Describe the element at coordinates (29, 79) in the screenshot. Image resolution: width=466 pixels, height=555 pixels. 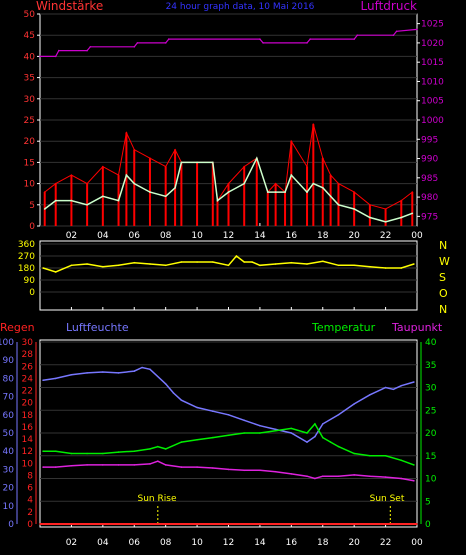
I see `wind-left-tick: 35` at that location.